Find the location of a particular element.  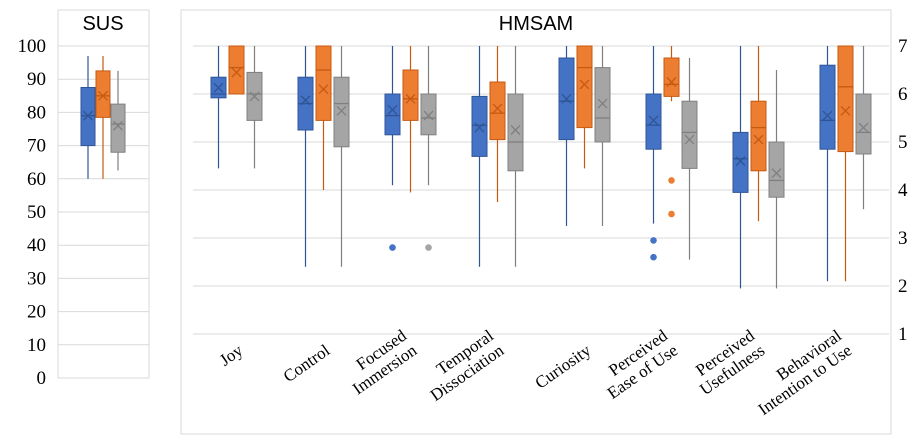

hmsam-ytick-label: 3 is located at coordinates (903, 238).